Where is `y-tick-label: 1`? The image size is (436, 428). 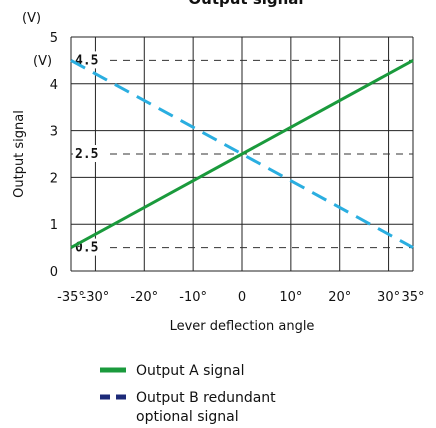
y-tick-label: 1 is located at coordinates (54, 225).